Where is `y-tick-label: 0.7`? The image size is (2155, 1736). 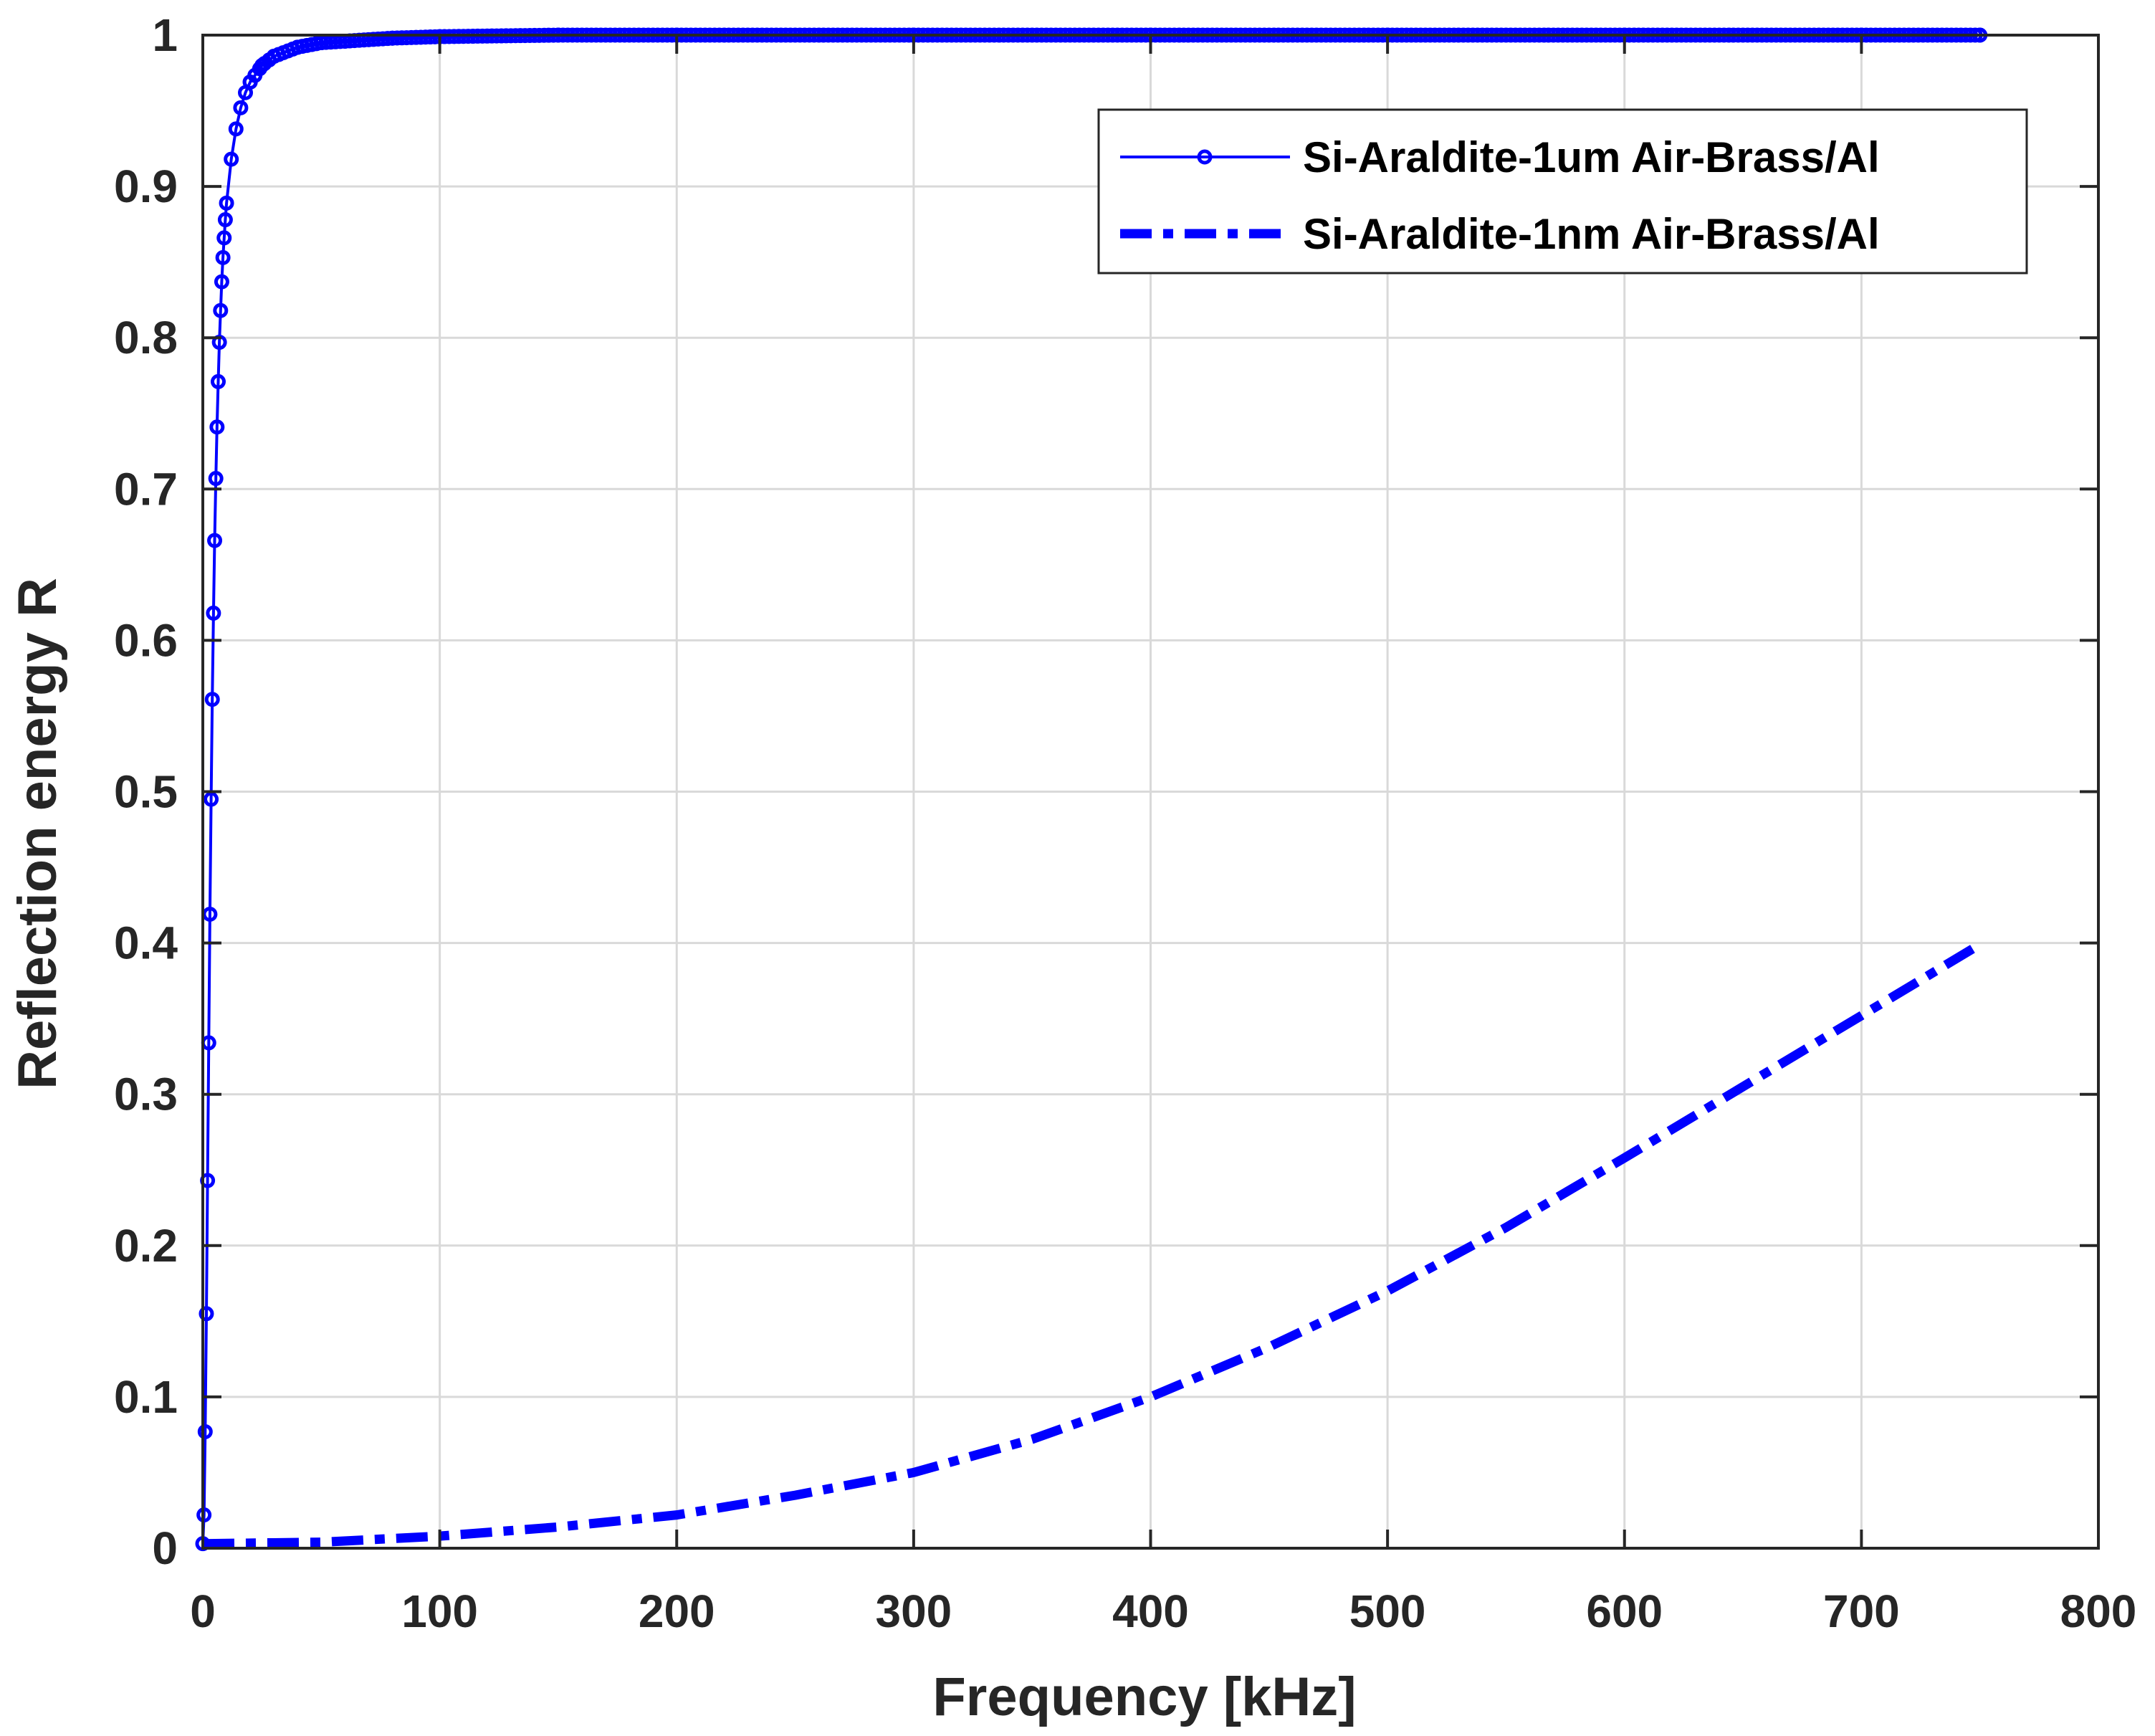 y-tick-label: 0.7 is located at coordinates (146, 489).